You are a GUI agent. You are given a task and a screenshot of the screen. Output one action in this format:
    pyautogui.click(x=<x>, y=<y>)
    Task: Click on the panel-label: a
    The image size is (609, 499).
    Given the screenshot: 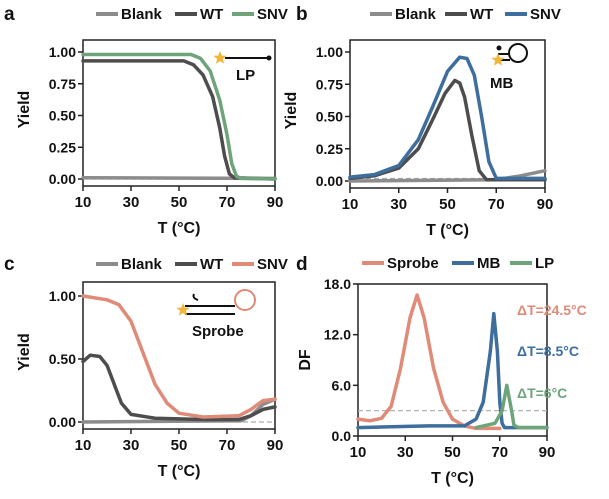 What is the action you would take?
    pyautogui.click(x=9, y=14)
    